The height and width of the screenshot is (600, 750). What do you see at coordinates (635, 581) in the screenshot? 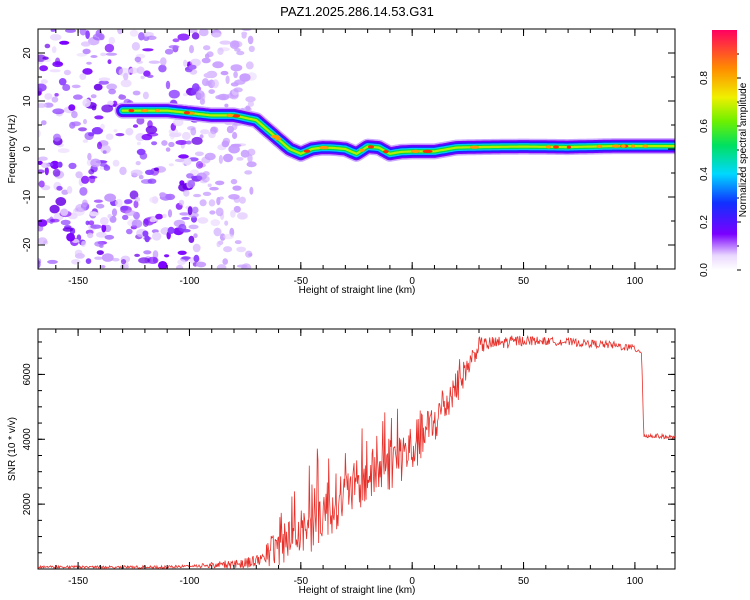
I see `snr-xtick-label: 100` at bounding box center [635, 581].